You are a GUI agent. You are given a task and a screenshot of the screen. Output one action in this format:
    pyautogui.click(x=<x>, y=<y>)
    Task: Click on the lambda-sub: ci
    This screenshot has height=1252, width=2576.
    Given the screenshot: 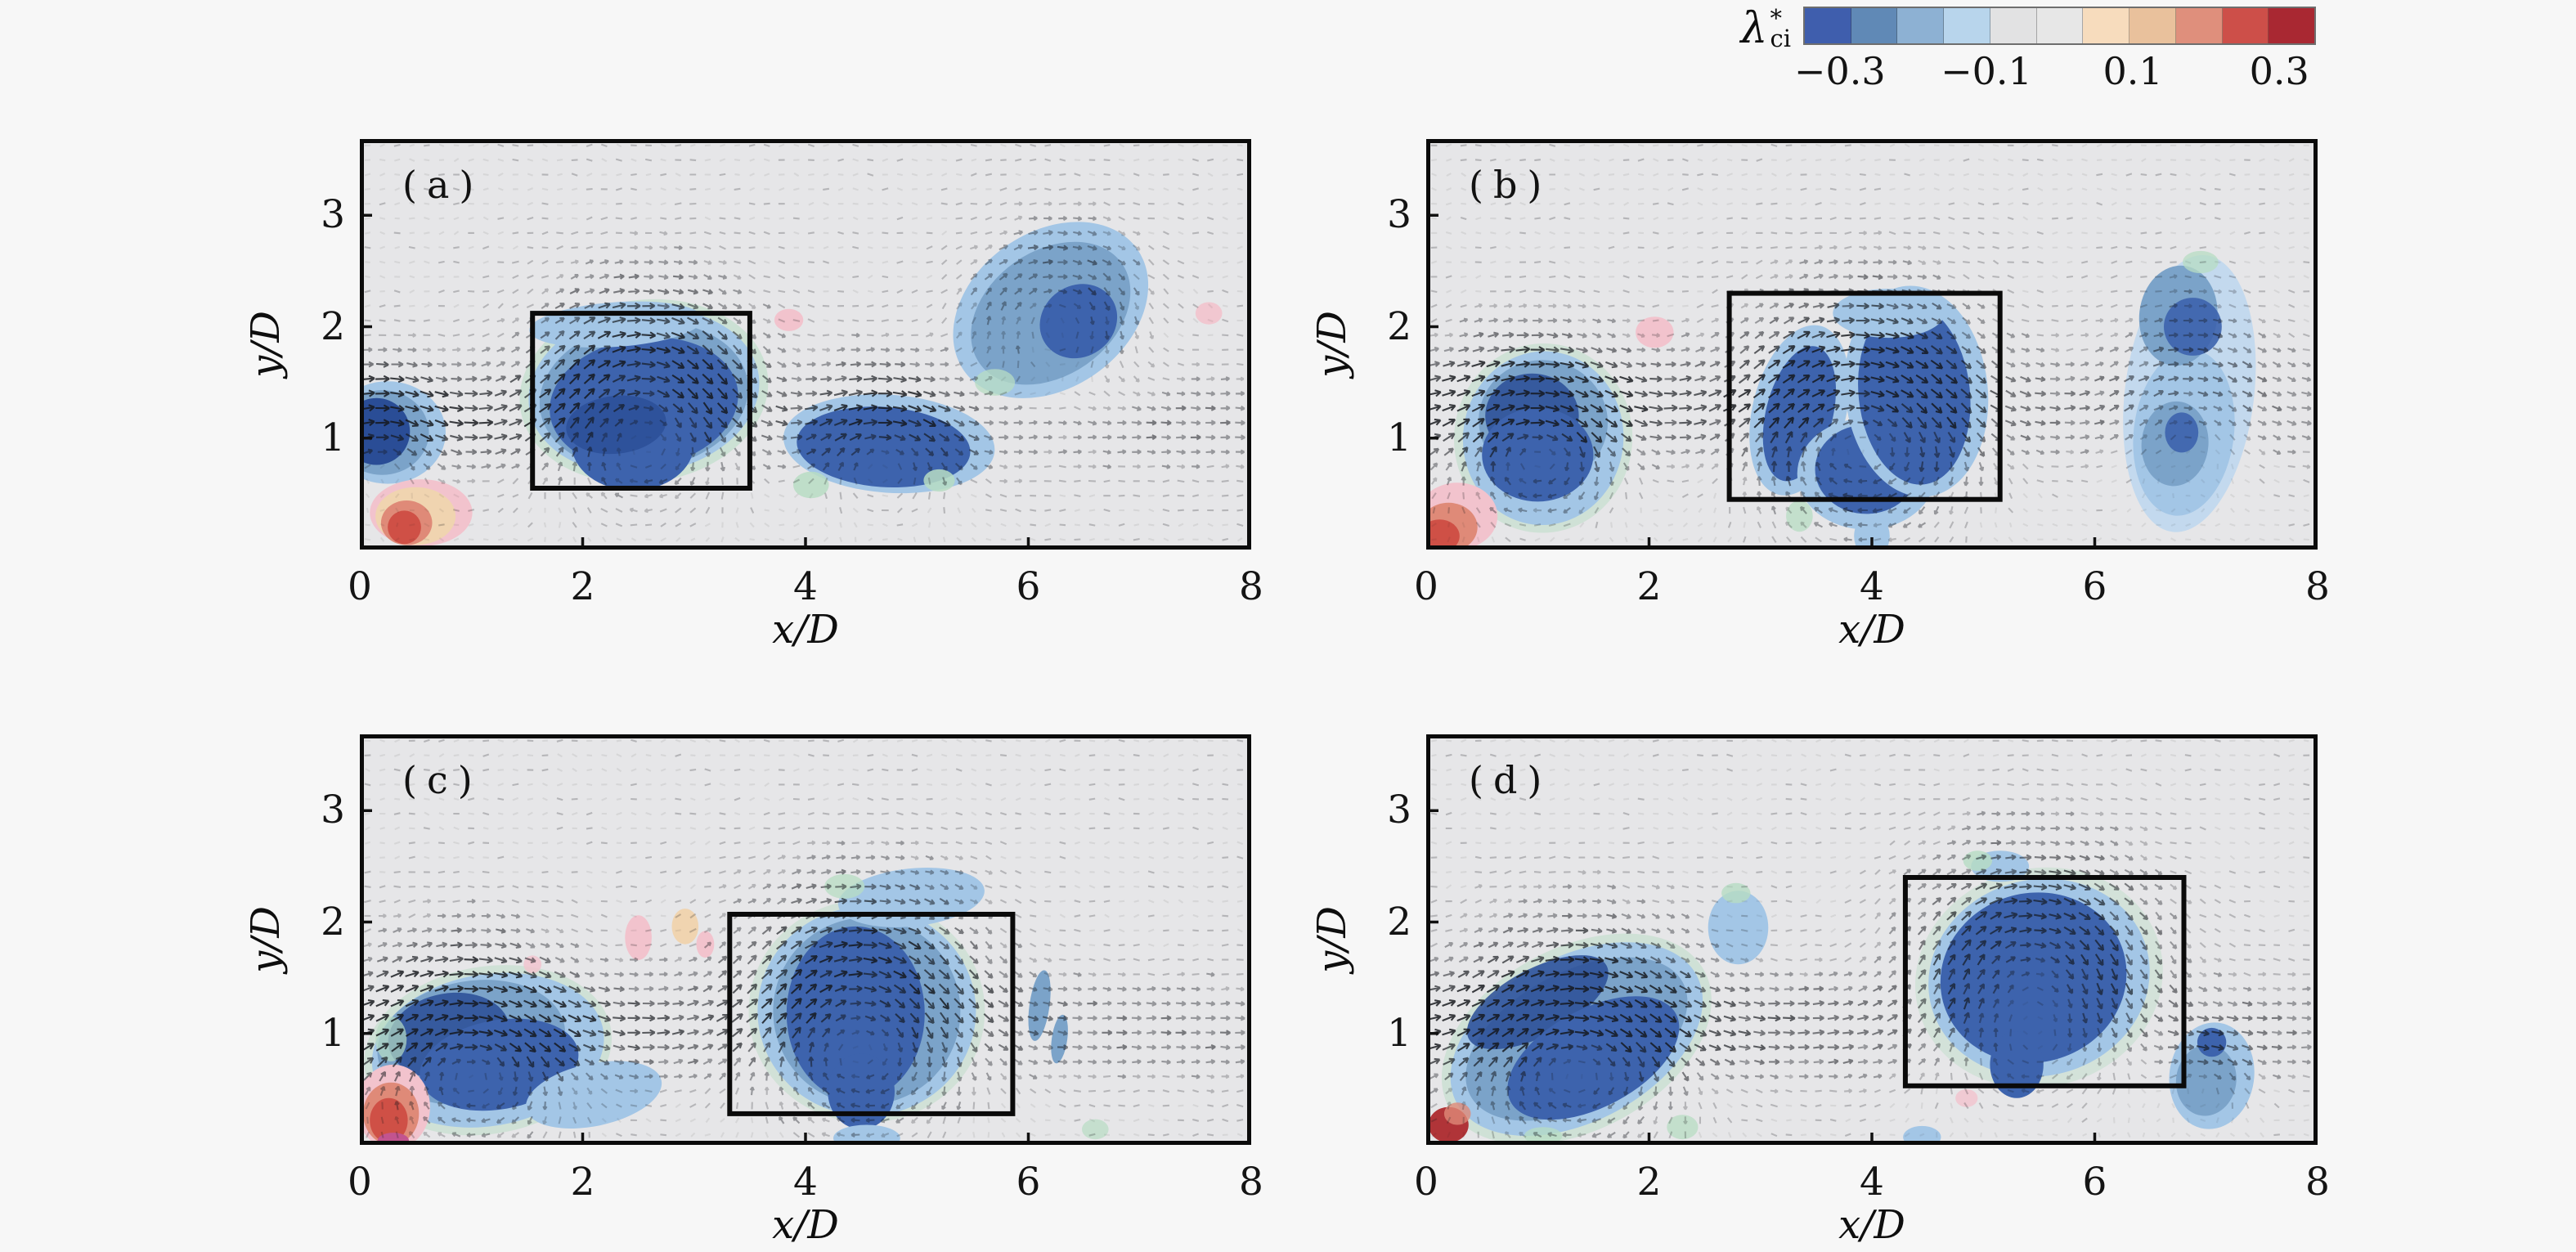 What is the action you would take?
    pyautogui.click(x=1781, y=38)
    